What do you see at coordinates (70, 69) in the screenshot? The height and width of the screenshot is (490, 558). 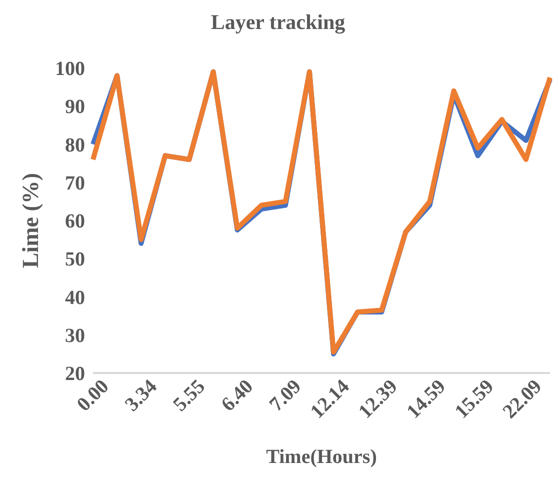 I see `y-tick-label: 100` at bounding box center [70, 69].